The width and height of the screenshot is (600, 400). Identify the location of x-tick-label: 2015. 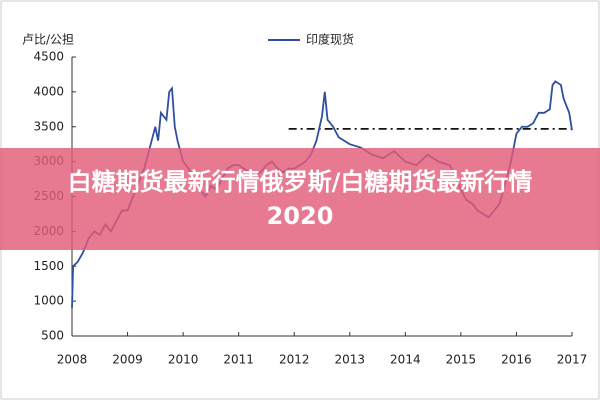
(461, 360).